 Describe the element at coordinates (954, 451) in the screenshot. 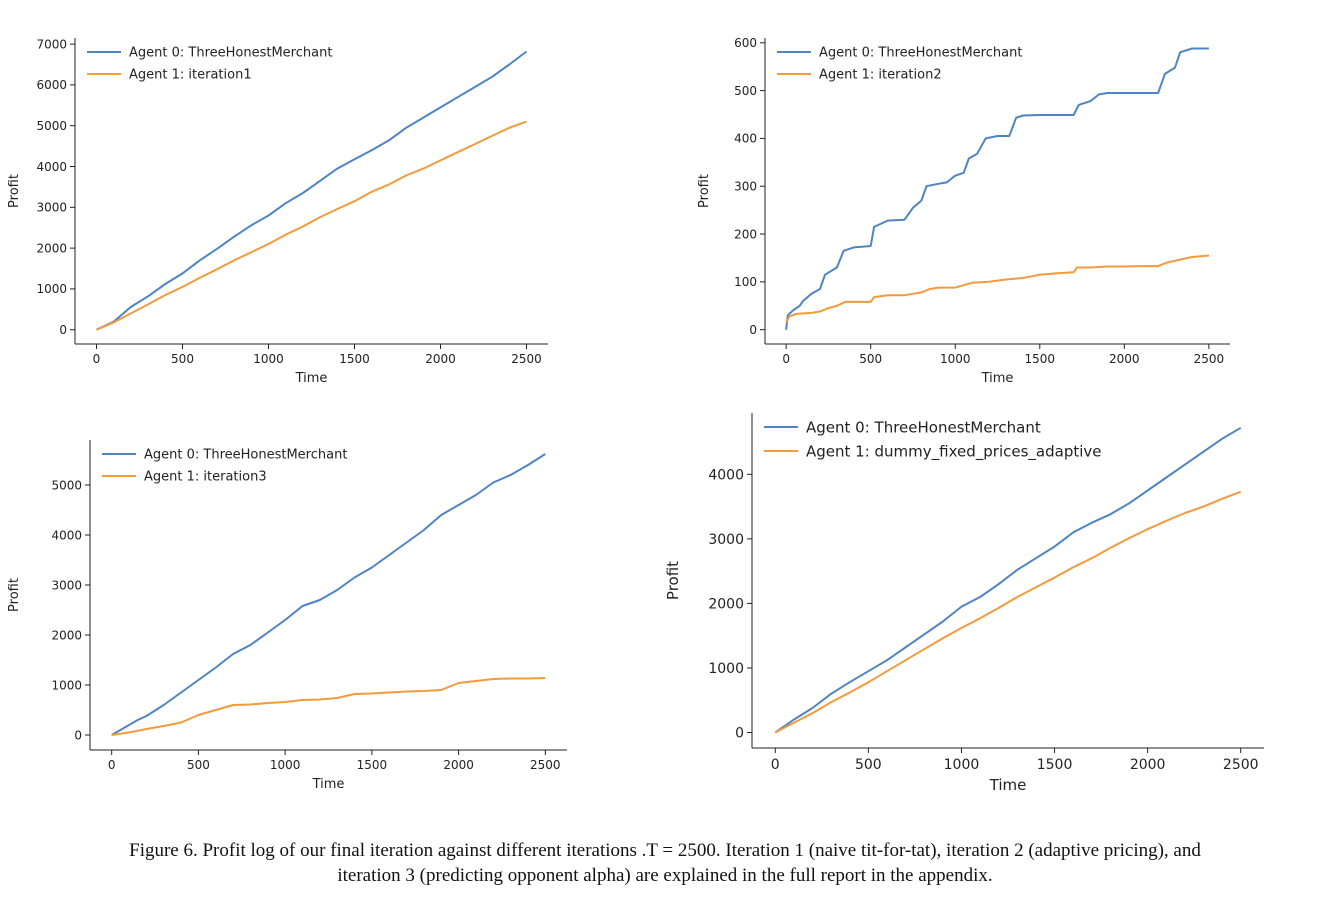

I see `legend-label-agent-1: Agent 1: dummy_fixed_prices_adaptive` at that location.